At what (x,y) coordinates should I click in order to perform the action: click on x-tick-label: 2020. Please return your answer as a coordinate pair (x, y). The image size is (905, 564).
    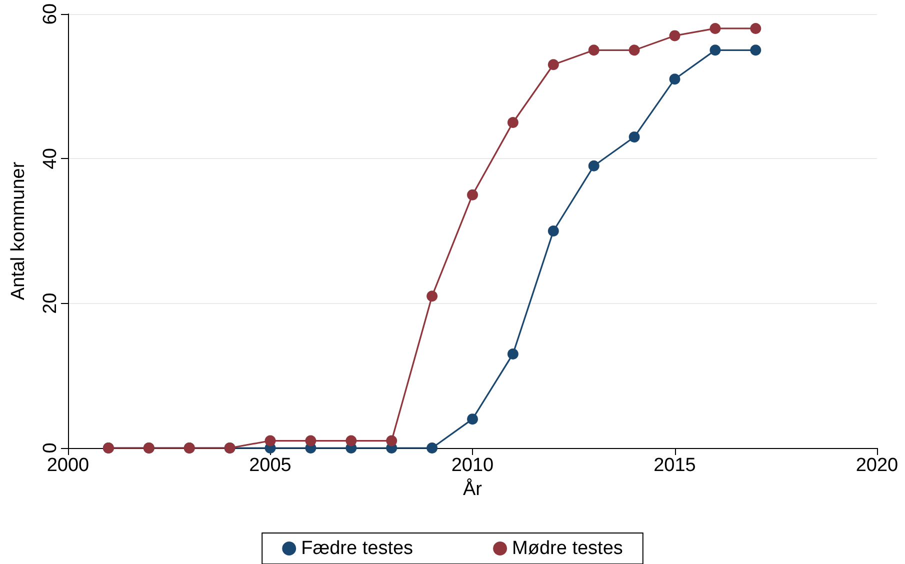
    Looking at the image, I should click on (877, 465).